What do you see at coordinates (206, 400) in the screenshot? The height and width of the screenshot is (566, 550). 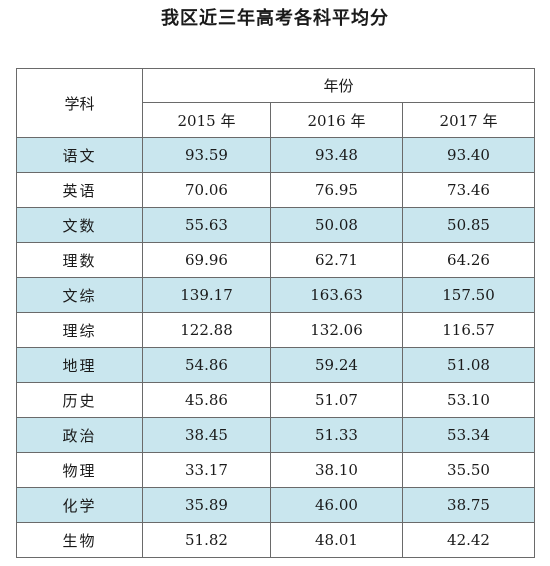 I see `score-cell: 45.86` at bounding box center [206, 400].